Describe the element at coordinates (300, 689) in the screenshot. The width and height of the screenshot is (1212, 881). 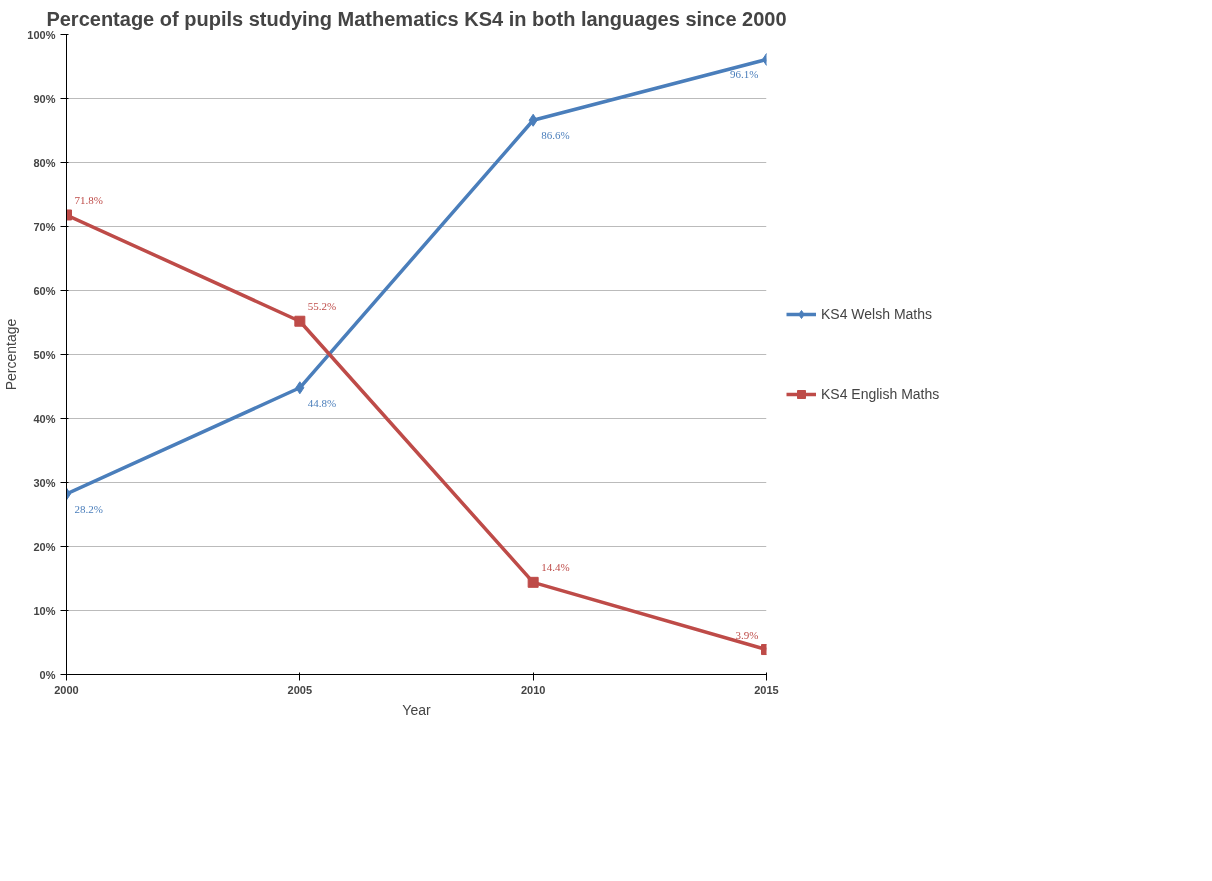
I see `x-tick-label: 2005` at that location.